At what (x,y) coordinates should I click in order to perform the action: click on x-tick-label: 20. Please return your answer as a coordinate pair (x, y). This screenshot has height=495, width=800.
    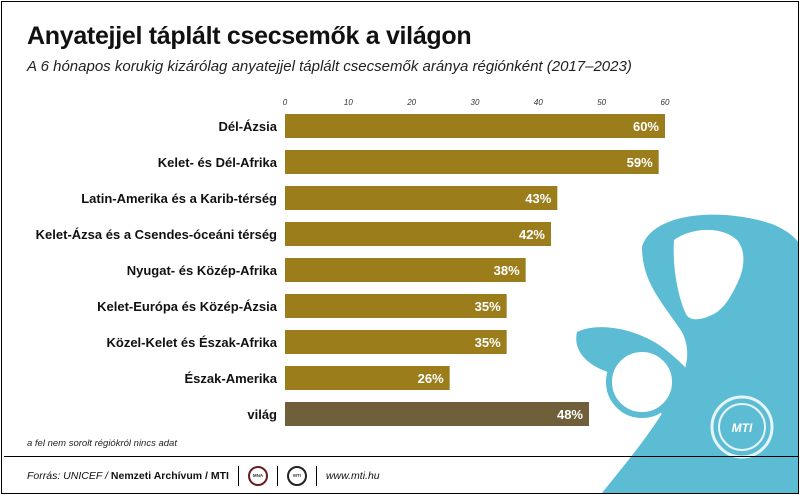
    Looking at the image, I should click on (411, 102).